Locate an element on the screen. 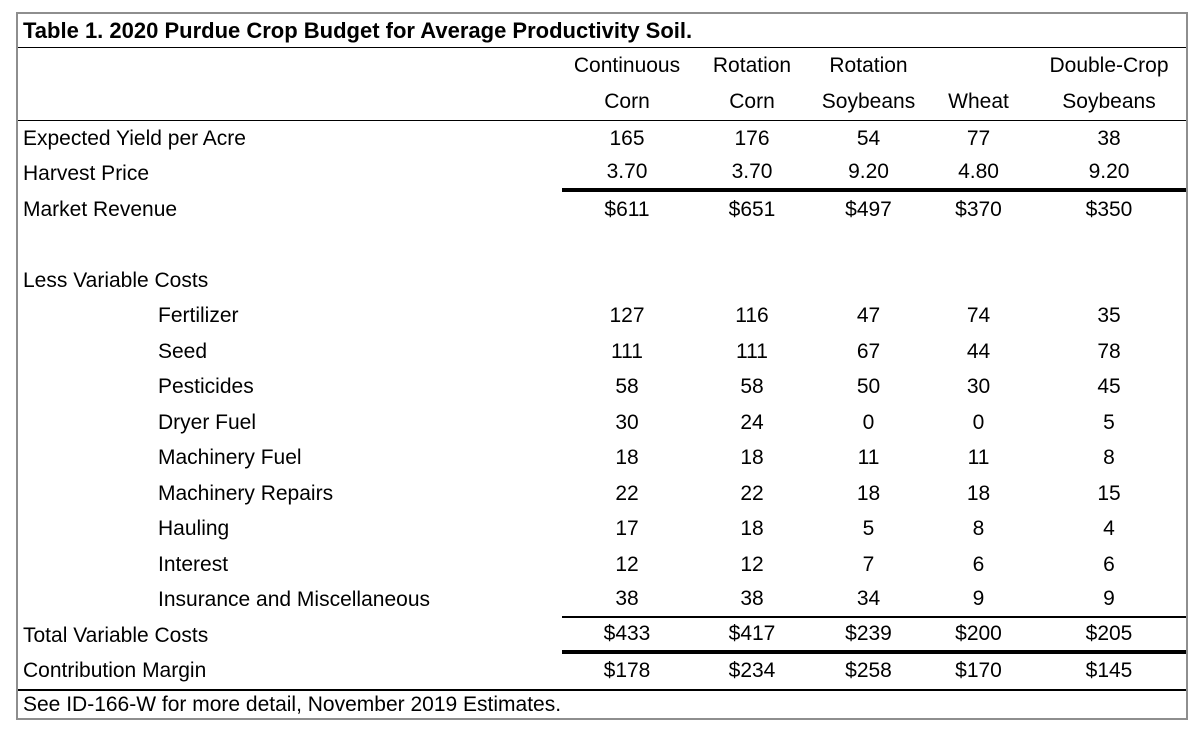 Image resolution: width=1200 pixels, height=735 pixels. table-row: Insurance and Miscellaneous 38 38 34 9 9 is located at coordinates (602, 600).